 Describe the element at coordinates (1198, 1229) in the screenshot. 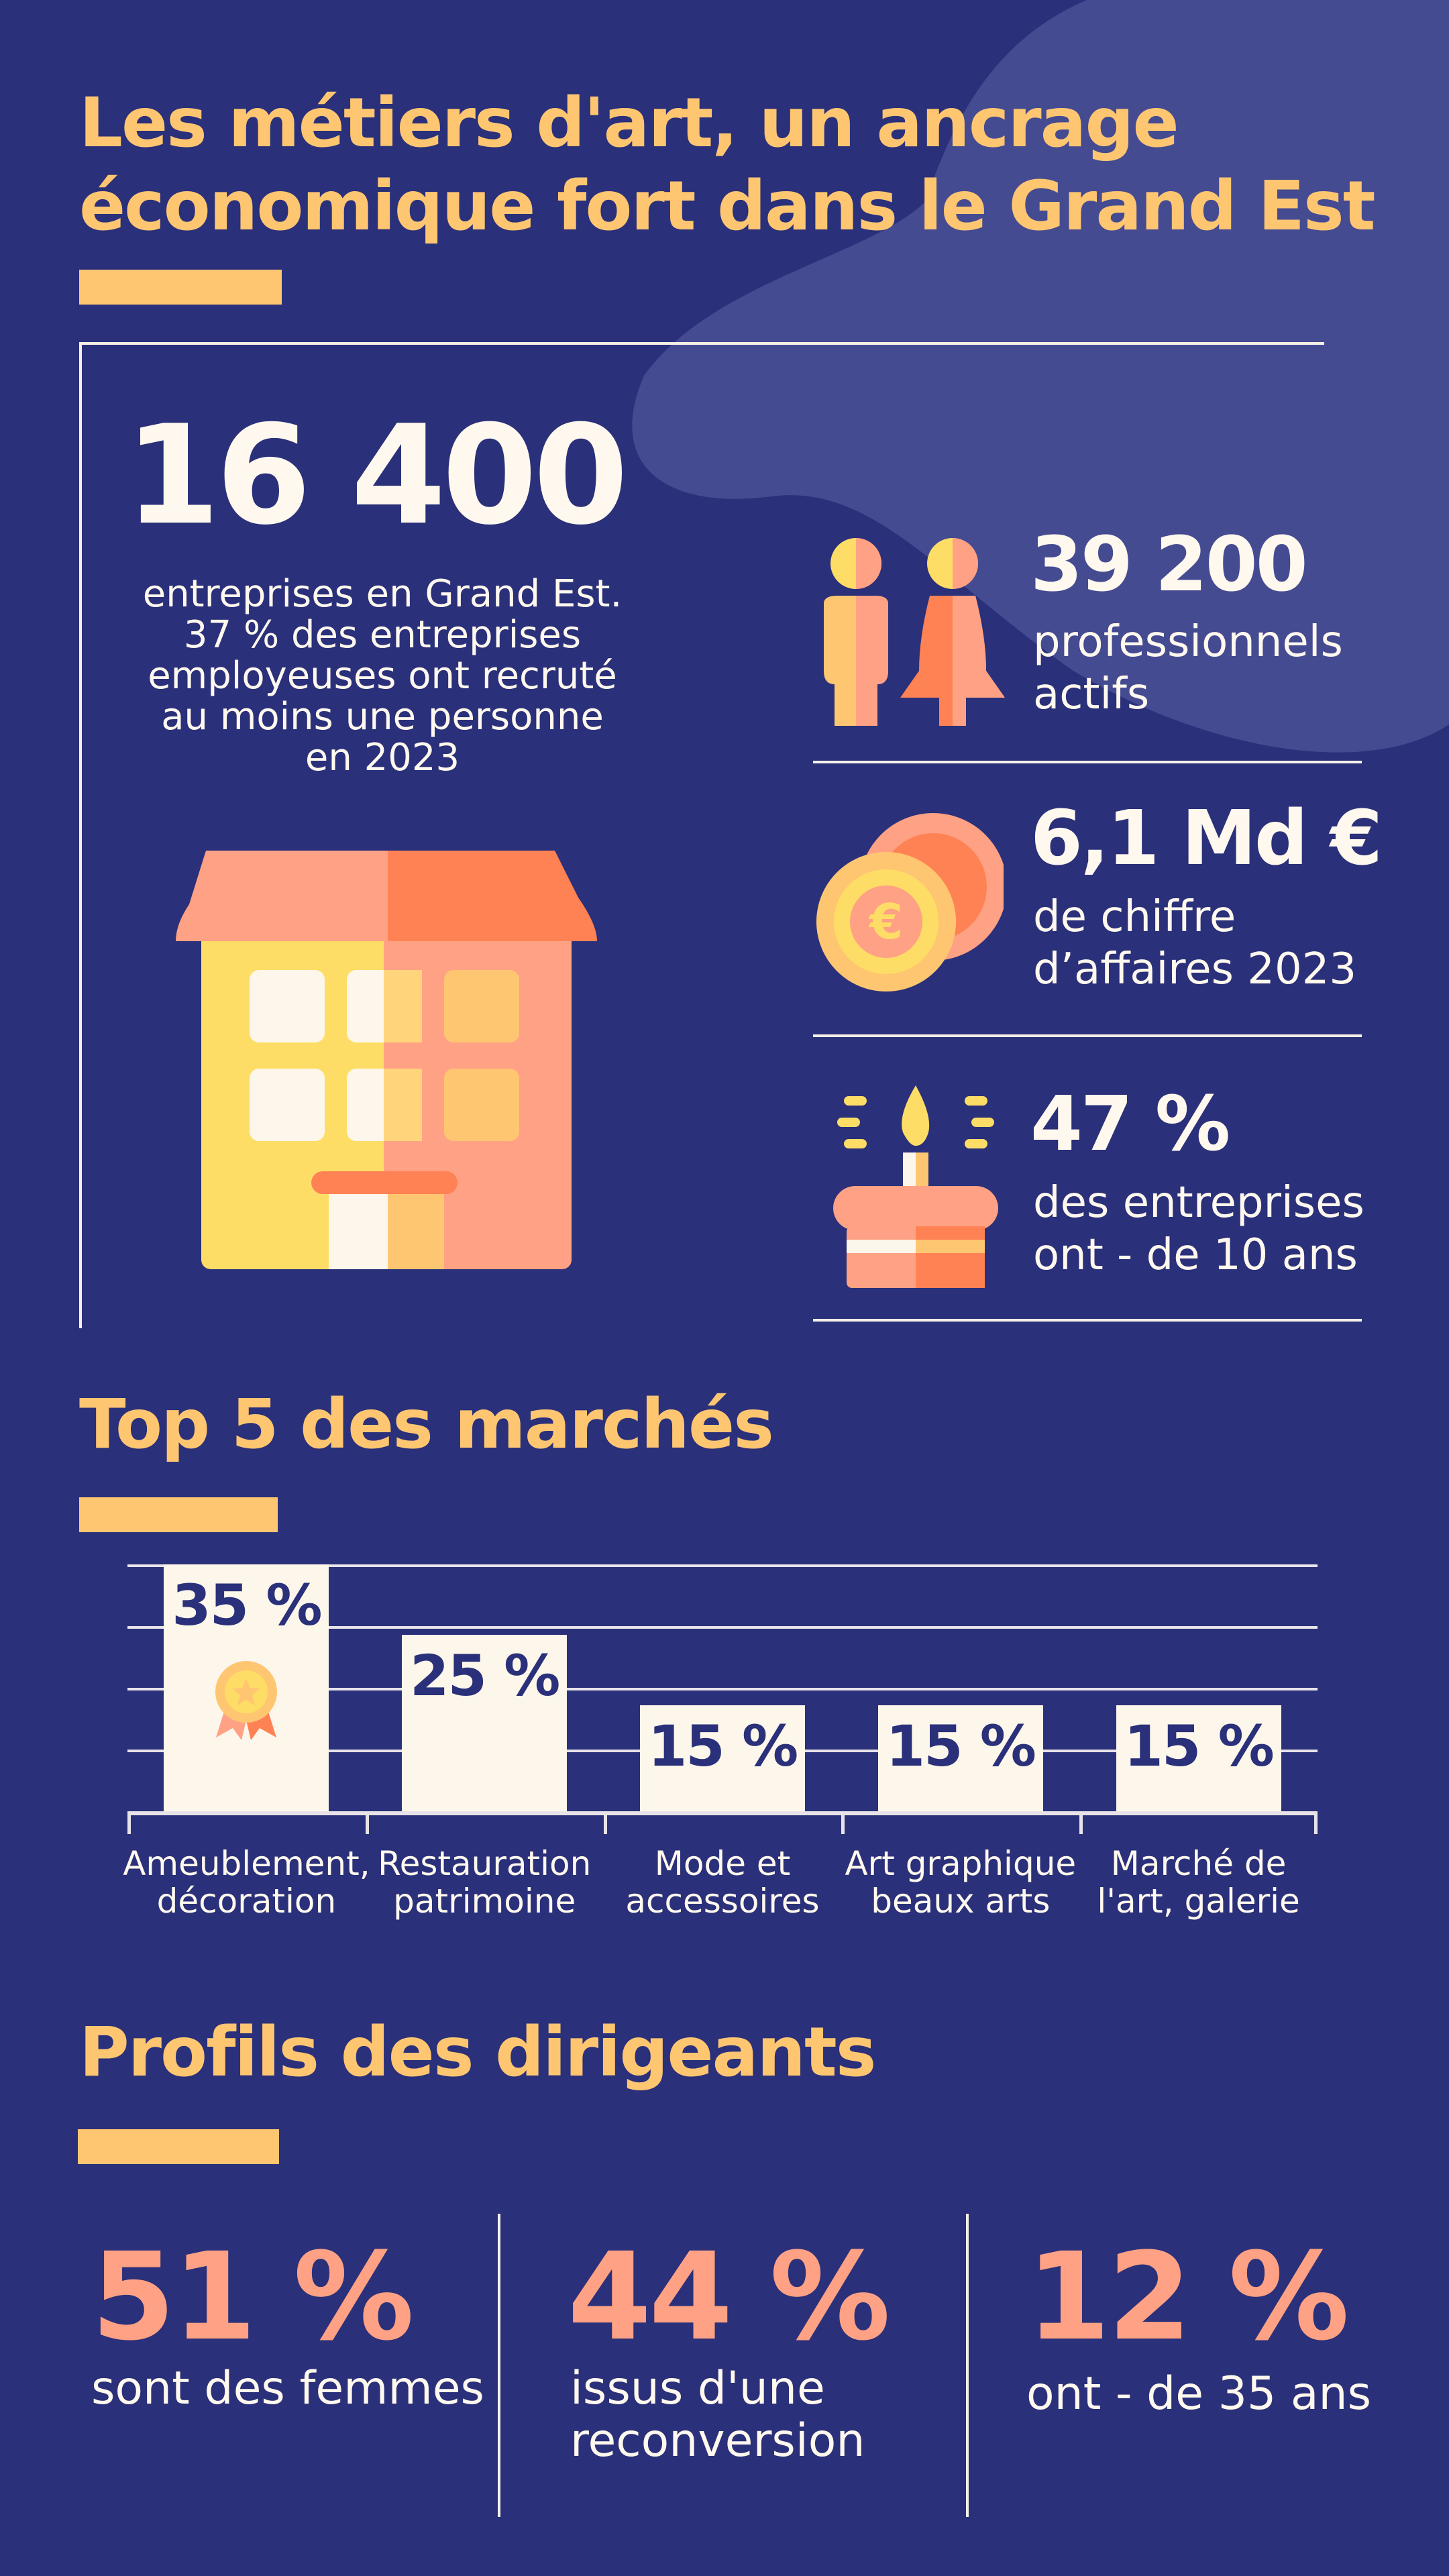

I see `stat-label-young-companies: des entreprises ont - de 10 ans` at that location.